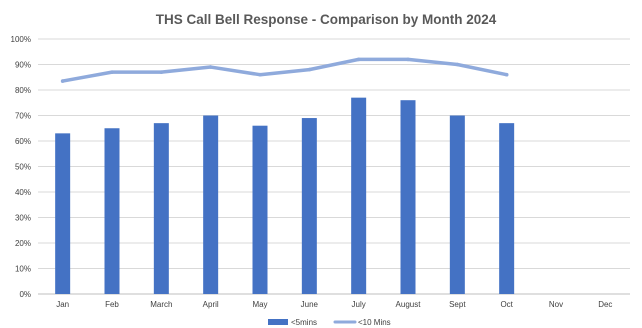 This screenshot has height=328, width=642. I want to click on line-series-path, so click(284, 70).